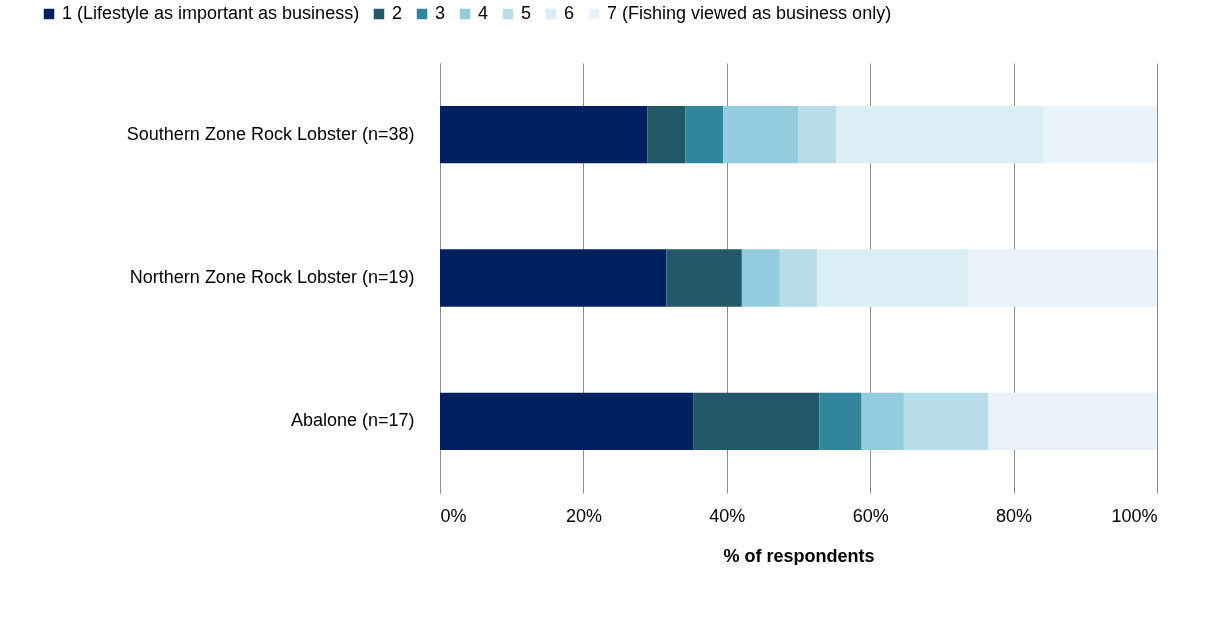 Image resolution: width=1205 pixels, height=627 pixels. I want to click on x-tick-label: 0%, so click(453, 515).